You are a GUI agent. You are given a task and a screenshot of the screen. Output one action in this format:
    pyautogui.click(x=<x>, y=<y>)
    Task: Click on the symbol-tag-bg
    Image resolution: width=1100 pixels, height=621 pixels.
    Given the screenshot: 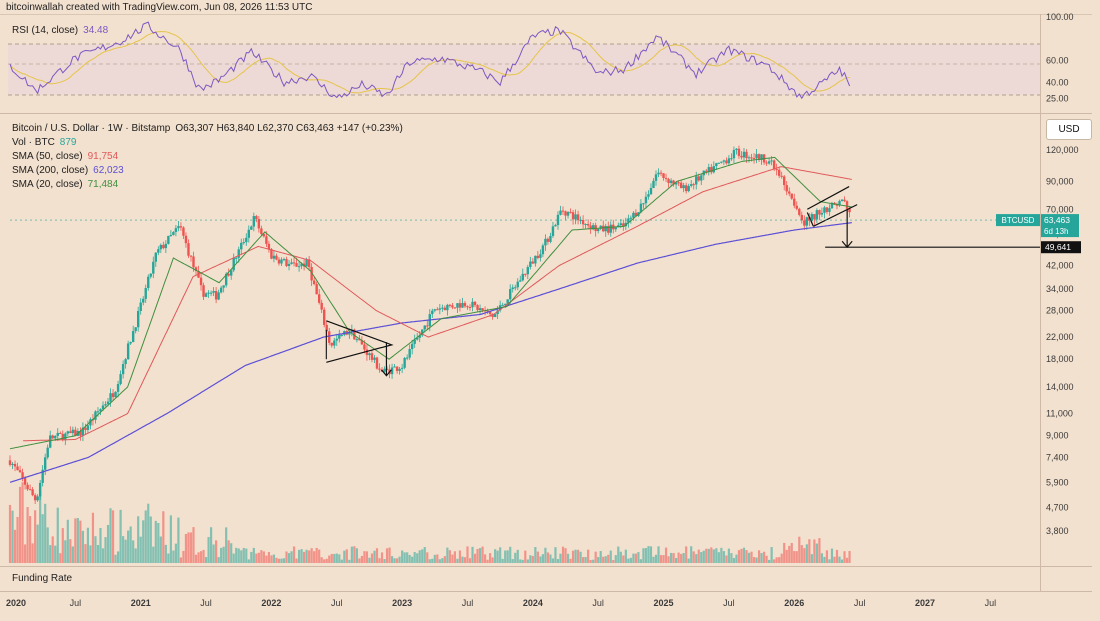 What is the action you would take?
    pyautogui.click(x=1018, y=220)
    